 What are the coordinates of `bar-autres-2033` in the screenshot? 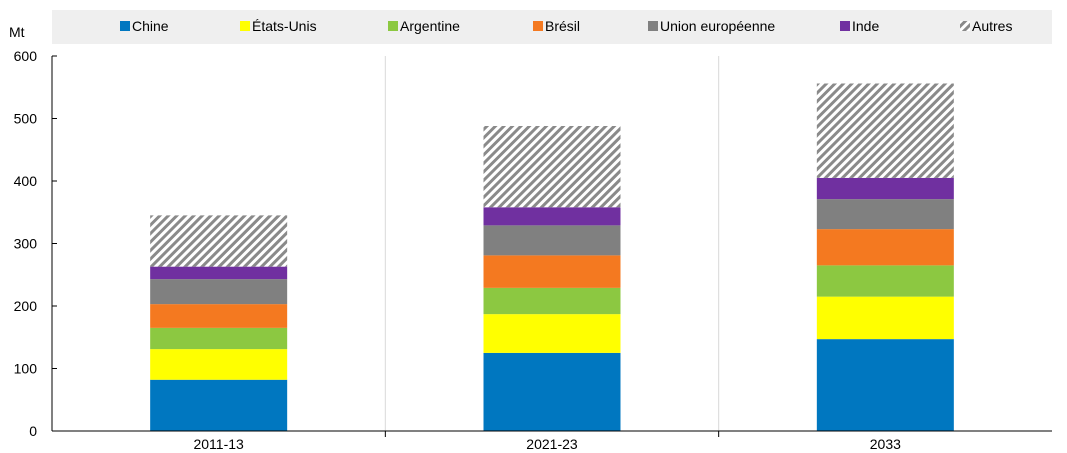 It's located at (885, 130).